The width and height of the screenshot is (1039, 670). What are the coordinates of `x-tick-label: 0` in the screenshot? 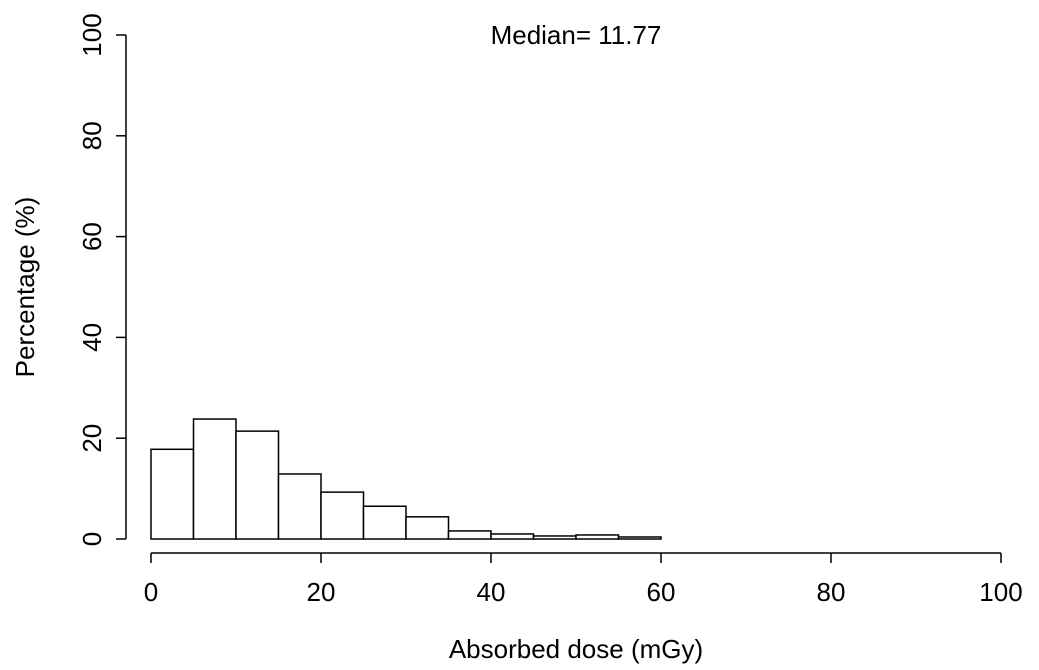 It's located at (151, 592).